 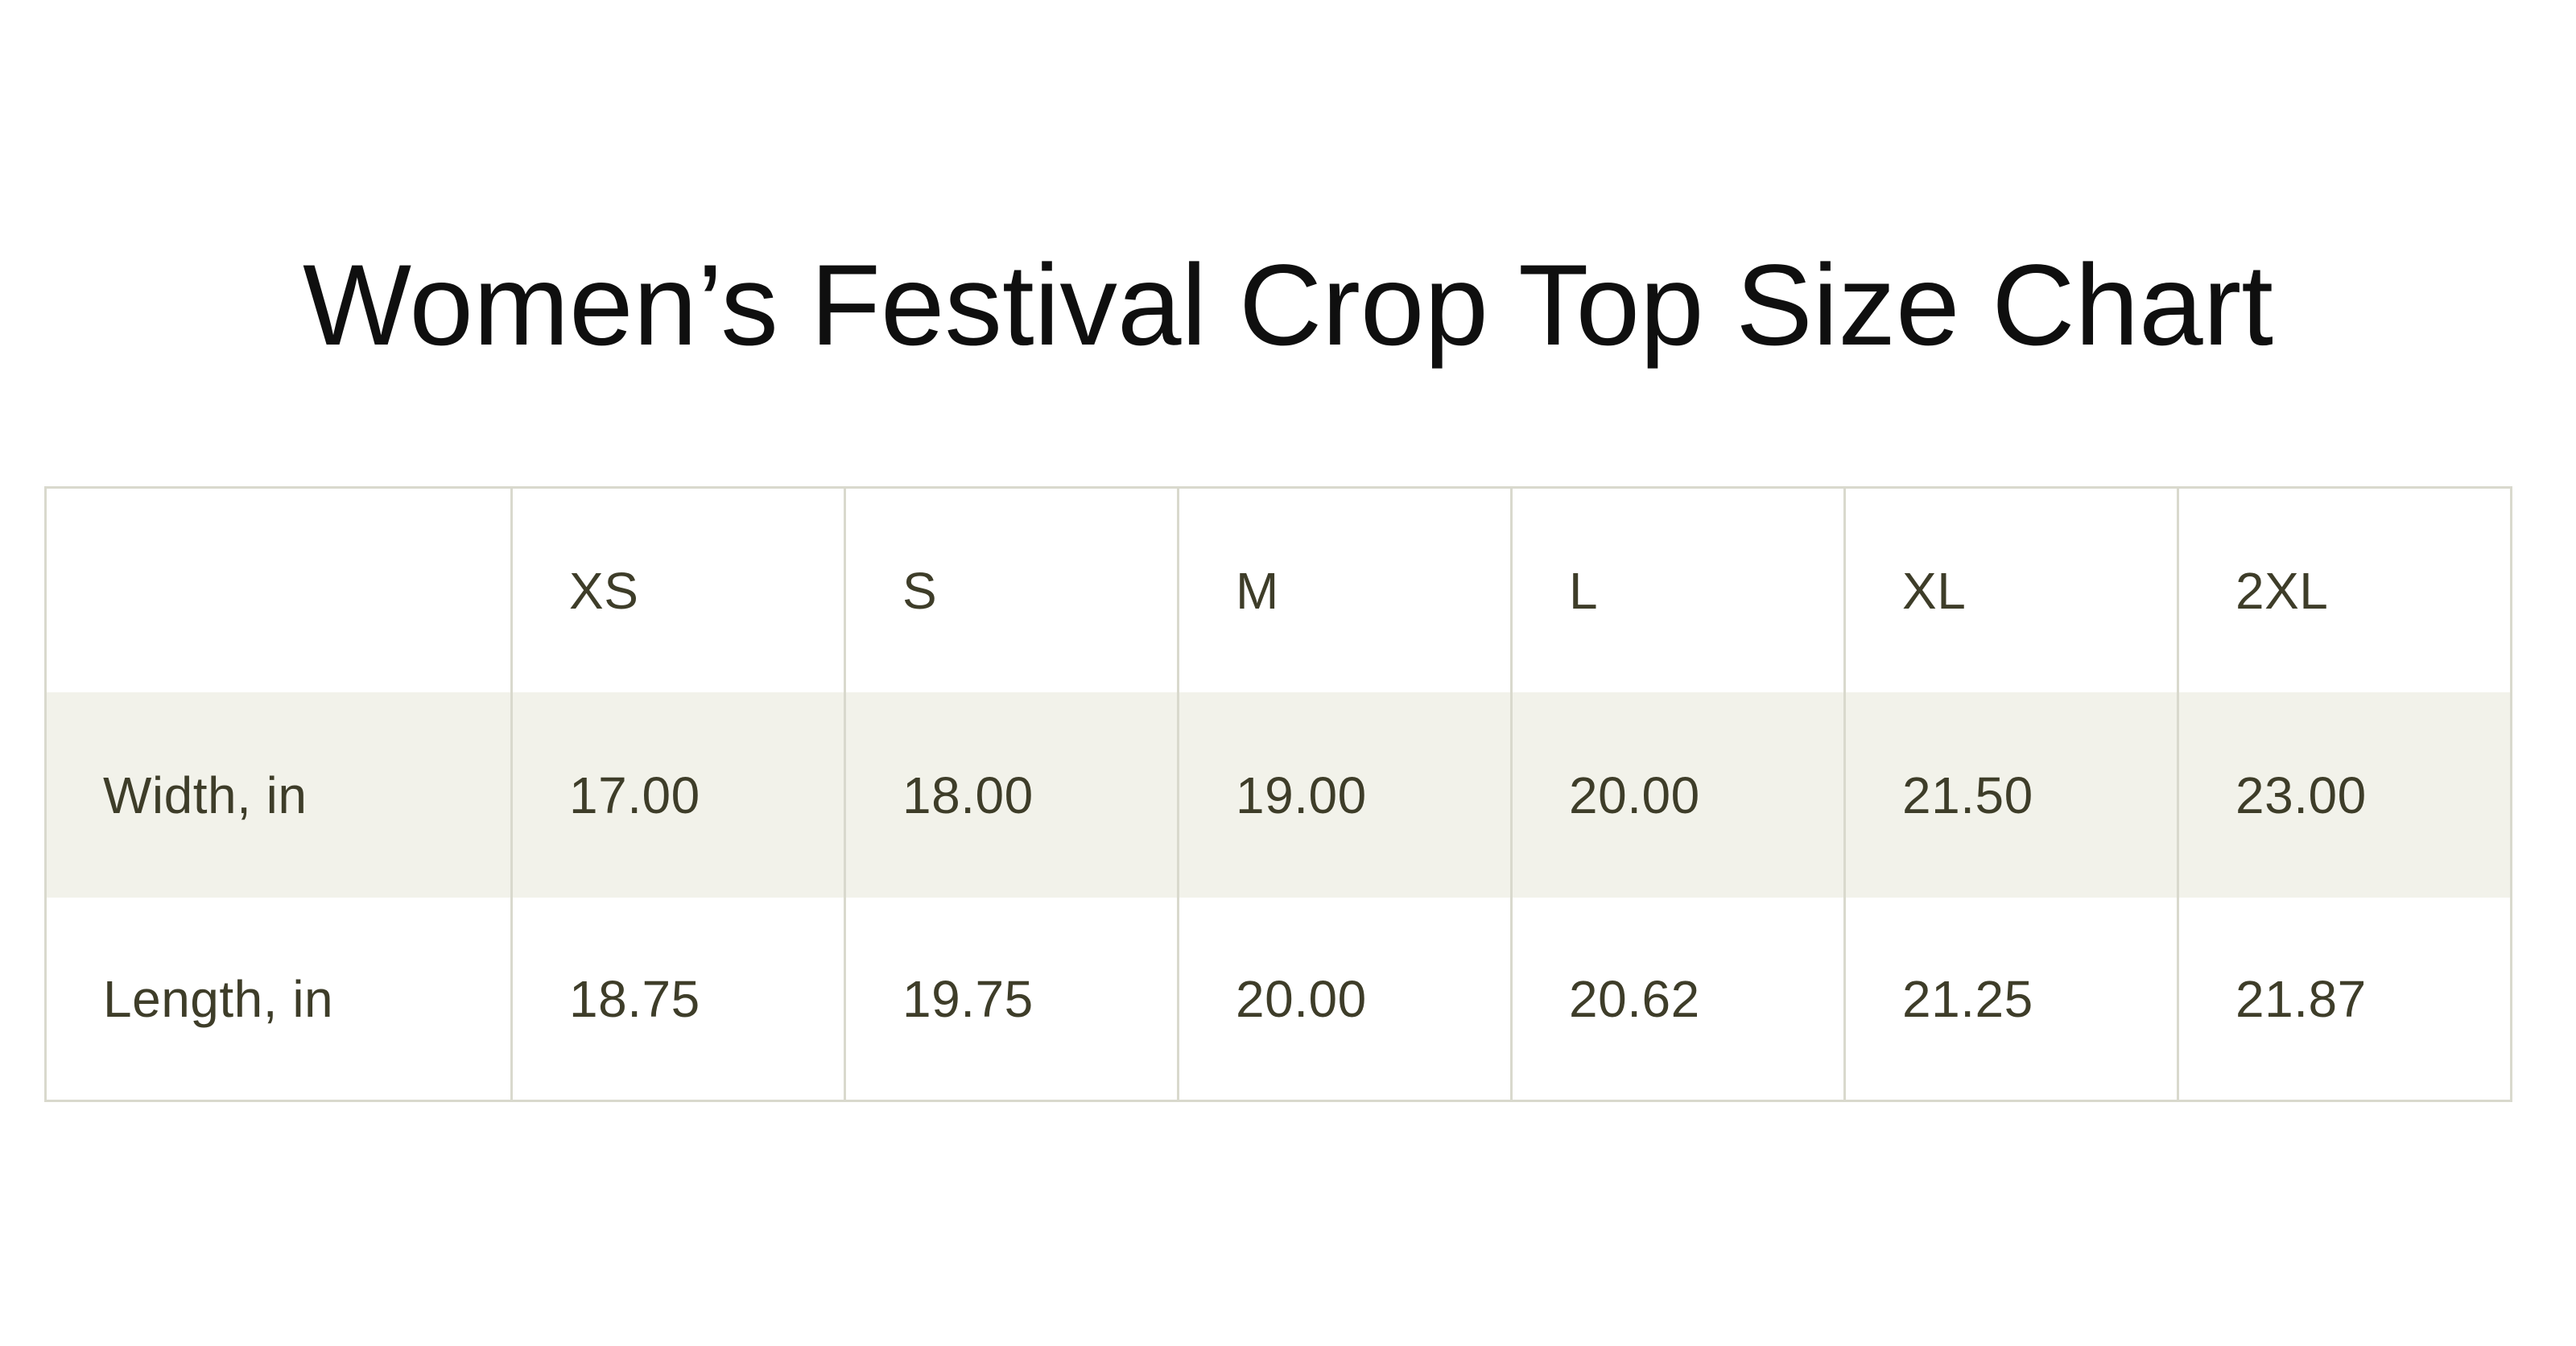 I want to click on cell-length-s: 19.75, so click(x=1010, y=999).